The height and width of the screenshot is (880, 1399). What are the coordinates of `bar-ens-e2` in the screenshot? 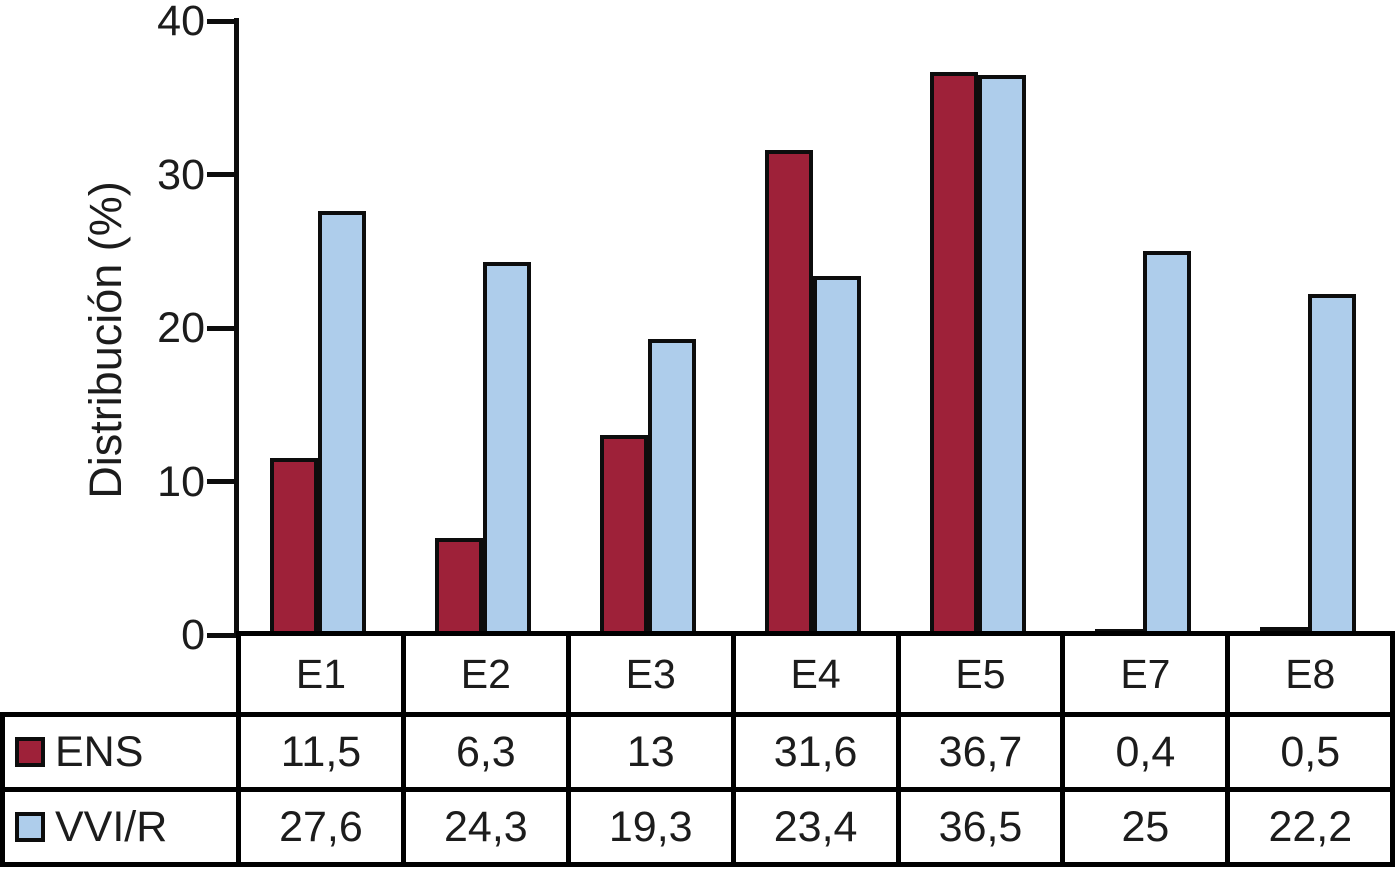 It's located at (459, 588).